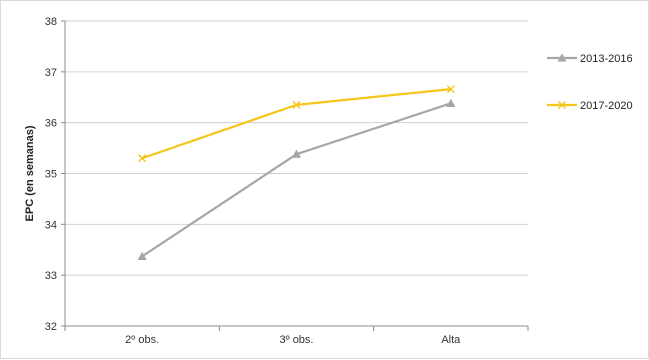 This screenshot has width=649, height=360. What do you see at coordinates (51, 276) in the screenshot?
I see `y-tick-label: 33` at bounding box center [51, 276].